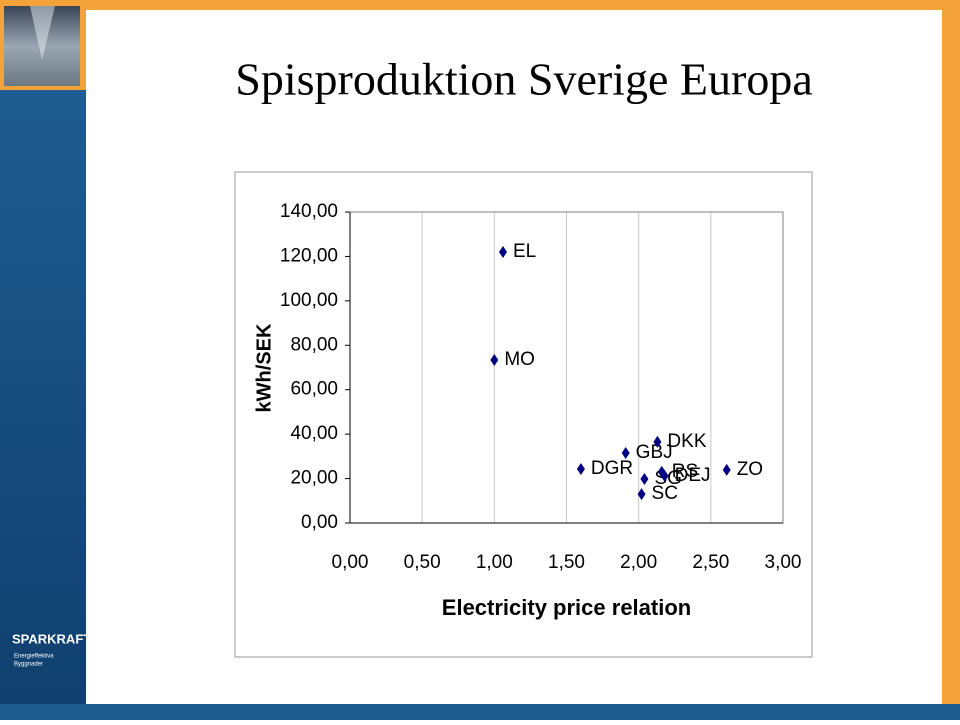  What do you see at coordinates (612, 468) in the screenshot?
I see `point-label: DGR` at bounding box center [612, 468].